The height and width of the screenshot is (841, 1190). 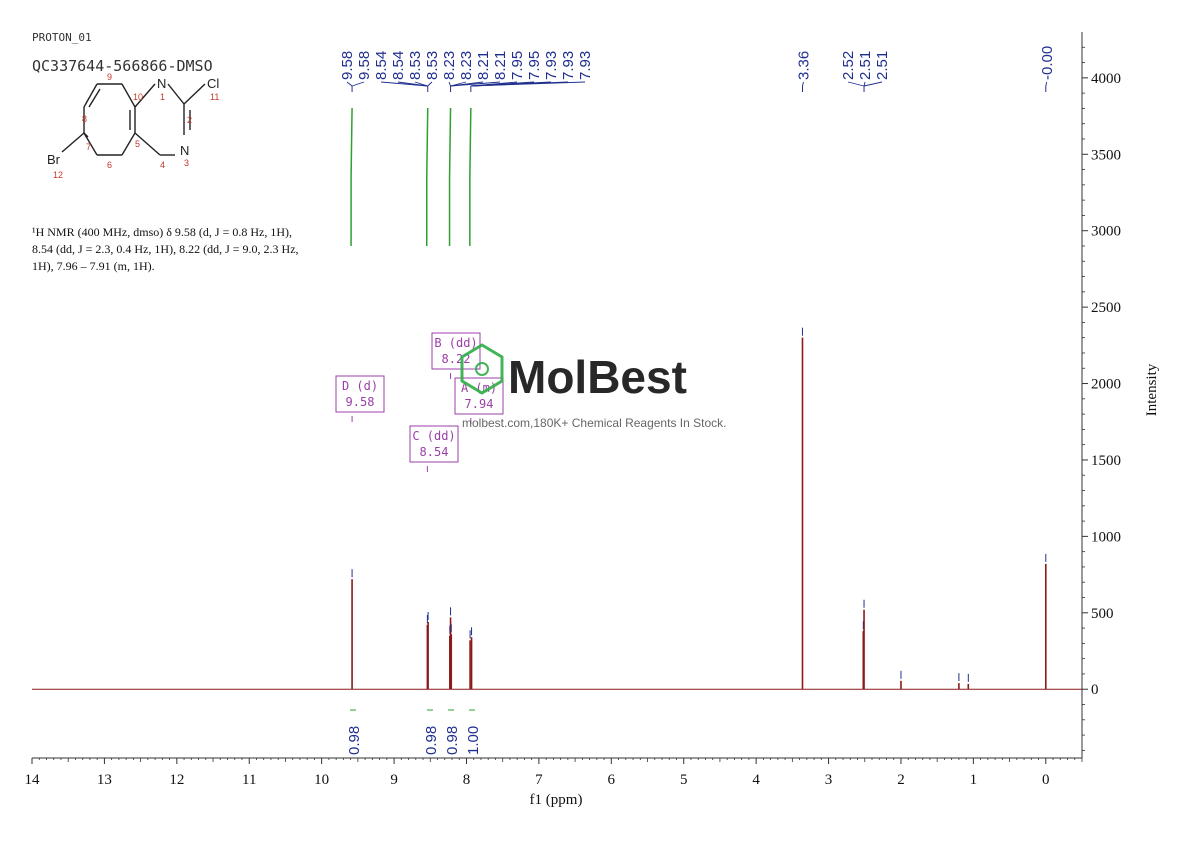 What do you see at coordinates (1095, 690) in the screenshot?
I see `y-tick-label: 0` at bounding box center [1095, 690].